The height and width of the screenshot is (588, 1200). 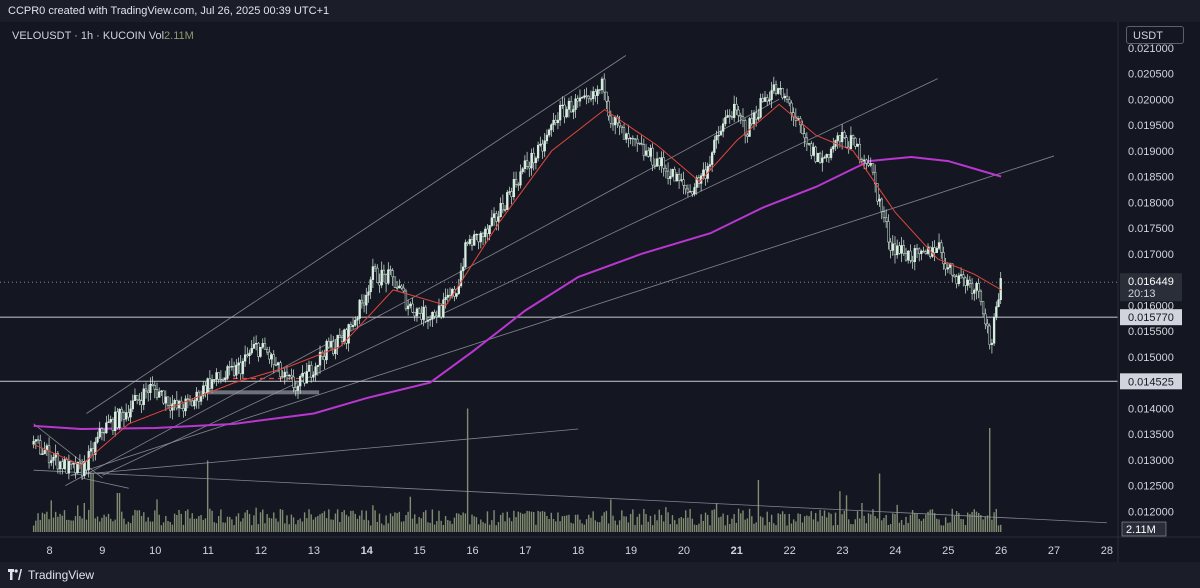 What do you see at coordinates (1155, 35) in the screenshot?
I see `currency-unit-button: USDT` at bounding box center [1155, 35].